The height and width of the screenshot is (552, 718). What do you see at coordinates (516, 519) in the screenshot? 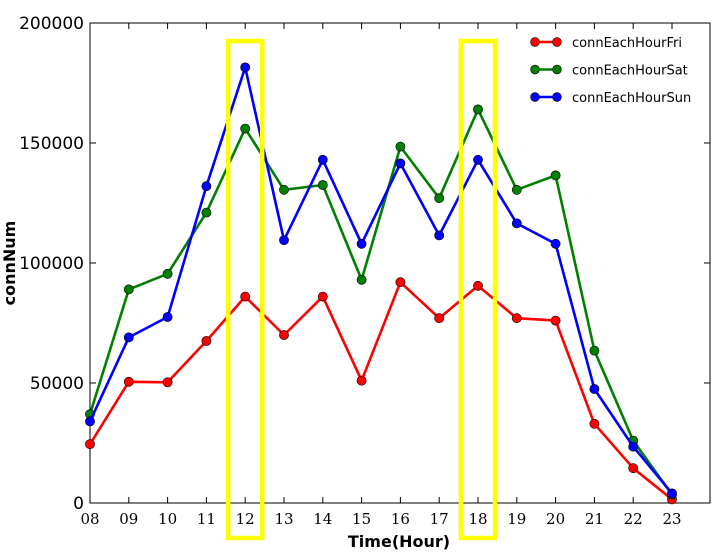
I see `x-tick-label: 19` at bounding box center [516, 519].